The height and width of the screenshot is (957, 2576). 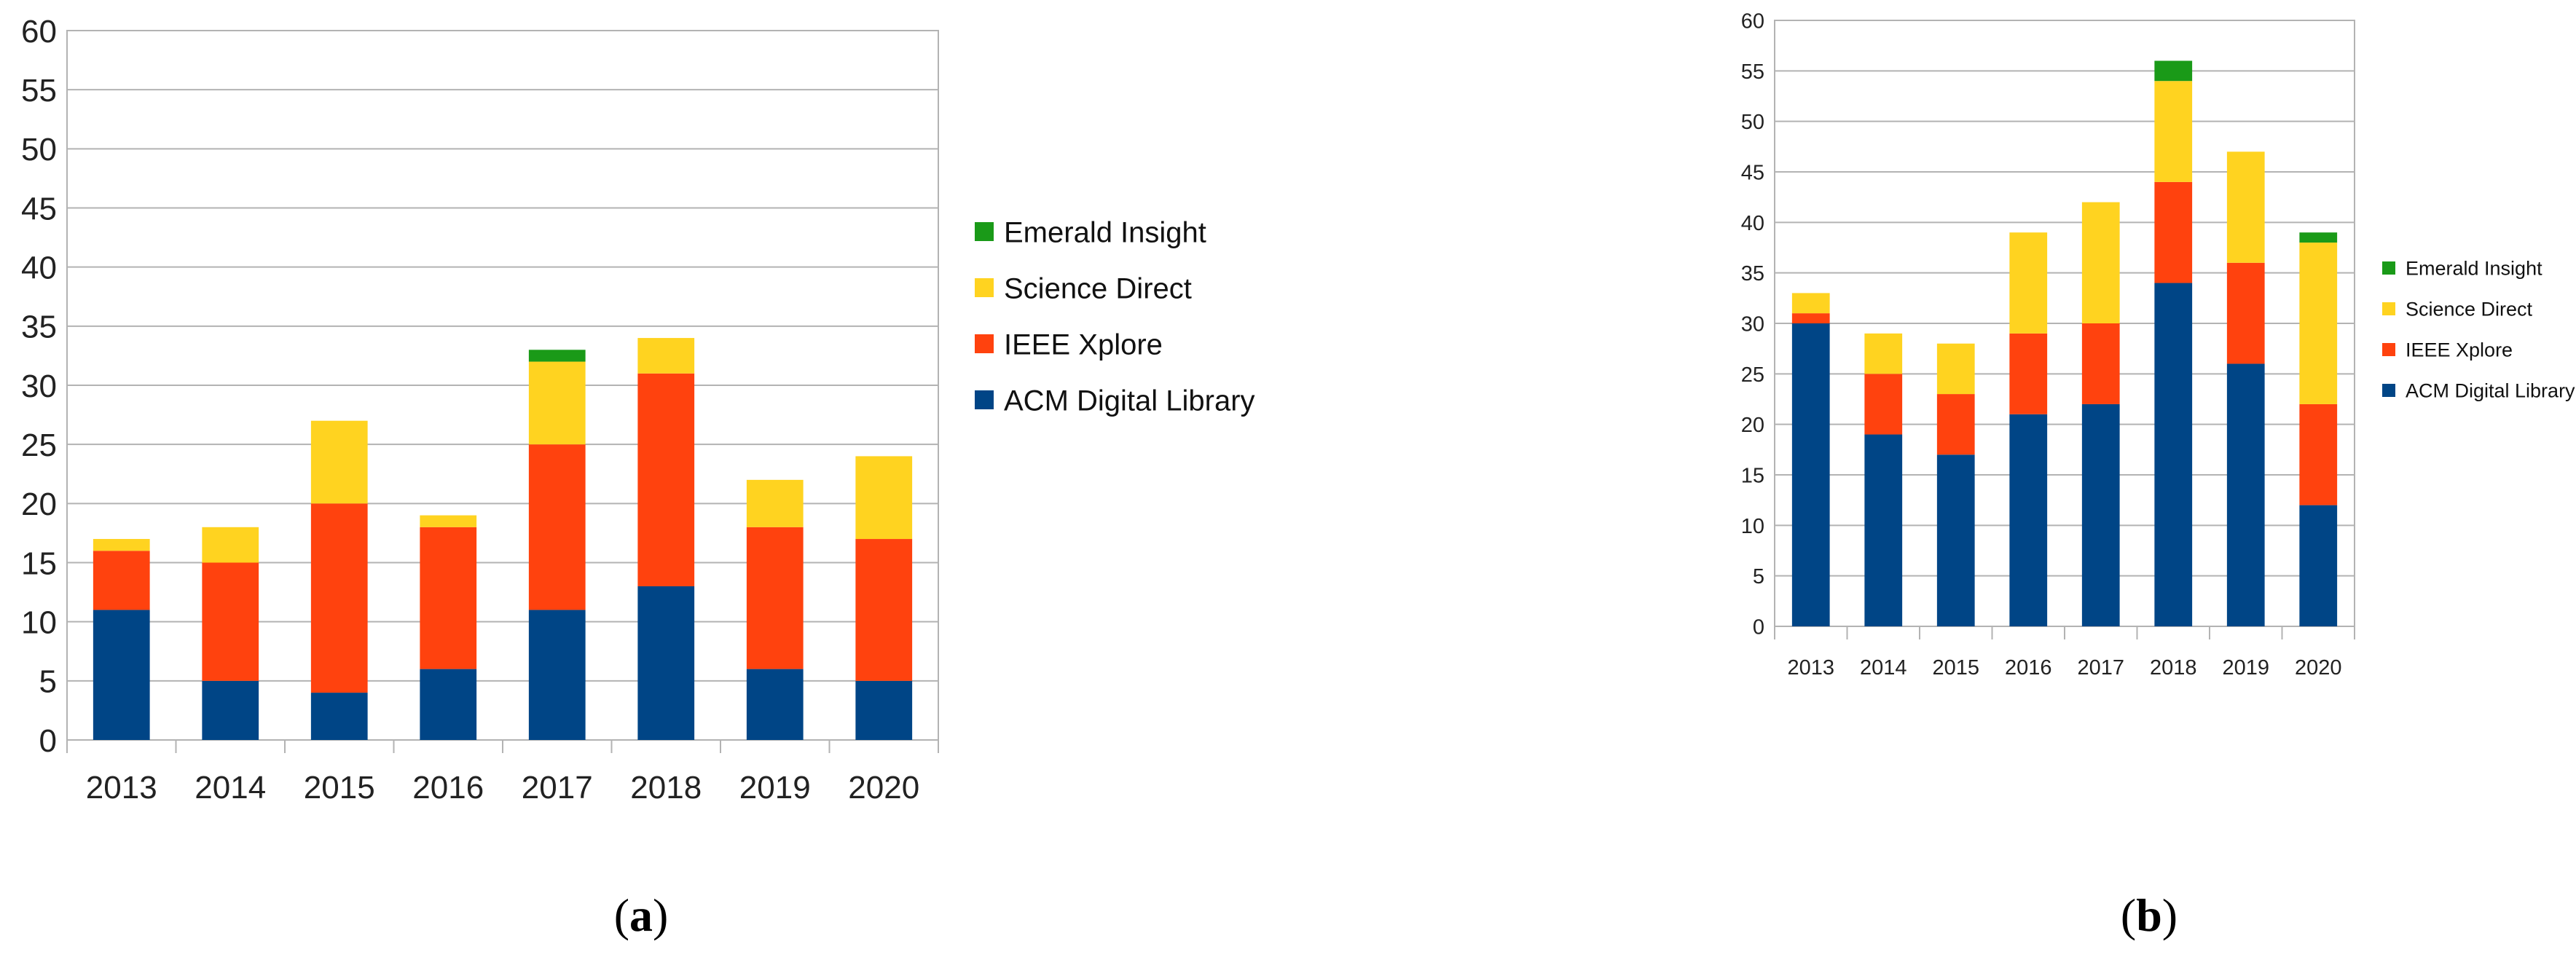 What do you see at coordinates (1752, 526) in the screenshot?
I see `y-tick-label: 10` at bounding box center [1752, 526].